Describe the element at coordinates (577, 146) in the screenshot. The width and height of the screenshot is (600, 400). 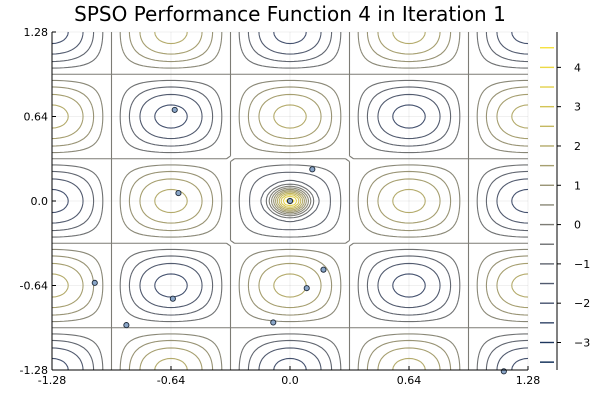
I see `colorbar-tick-label: 2` at that location.